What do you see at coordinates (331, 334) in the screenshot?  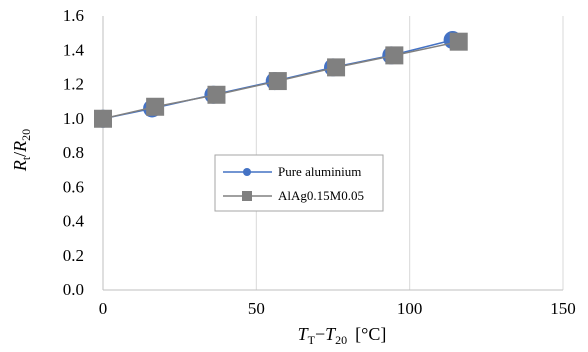 I see `x-label-second: T` at bounding box center [331, 334].